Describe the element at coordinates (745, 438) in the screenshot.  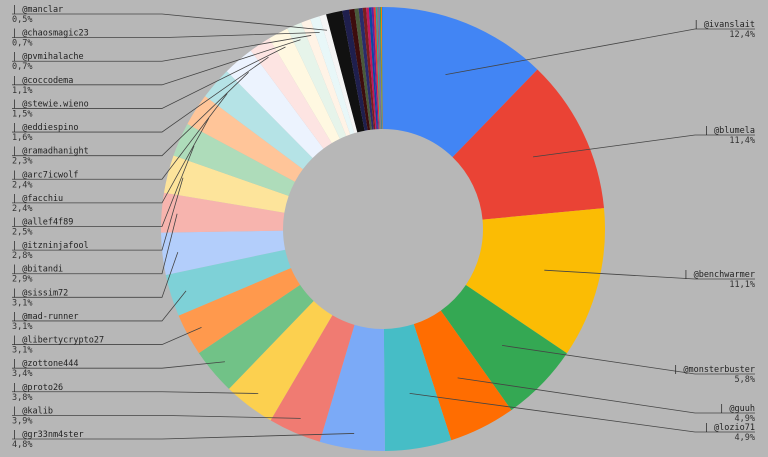
I see `pct-lozio71: 4,9%` at that location.